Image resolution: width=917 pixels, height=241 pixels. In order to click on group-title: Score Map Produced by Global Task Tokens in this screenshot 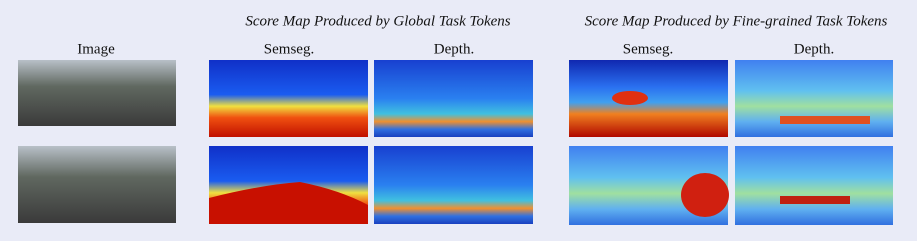, I will do `click(377, 21)`.